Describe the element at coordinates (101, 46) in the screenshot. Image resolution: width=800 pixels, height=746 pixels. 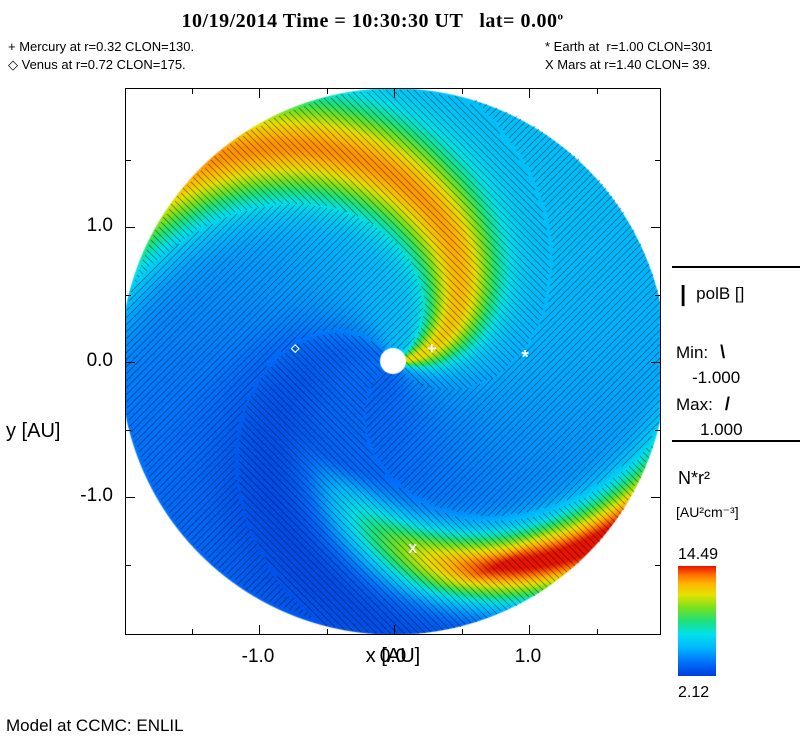
I see `mercury-legend-text: + Mercury at r=0.32 CLON=130.` at that location.